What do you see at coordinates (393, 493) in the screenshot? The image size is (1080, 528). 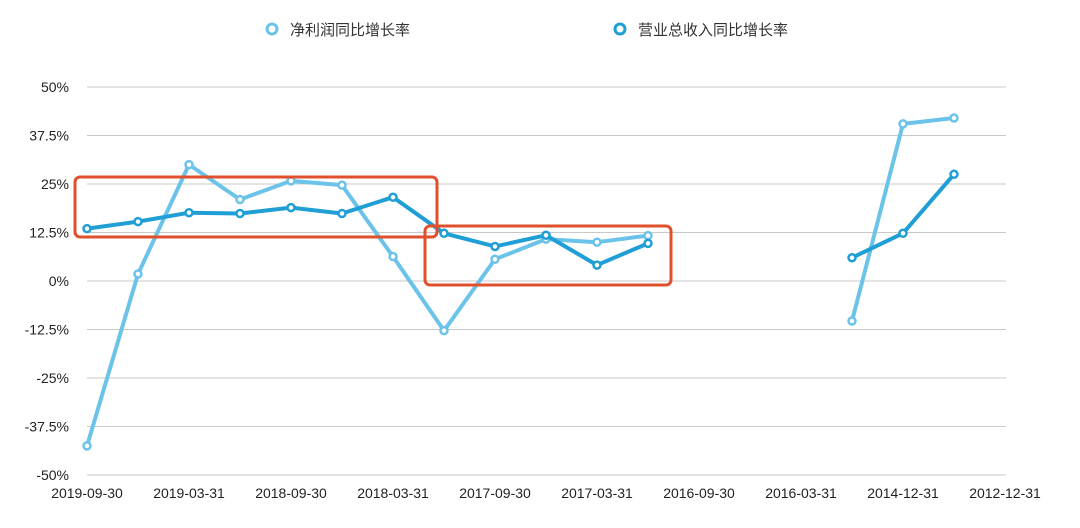 I see `x-tick-label: 2018-03-31` at bounding box center [393, 493].